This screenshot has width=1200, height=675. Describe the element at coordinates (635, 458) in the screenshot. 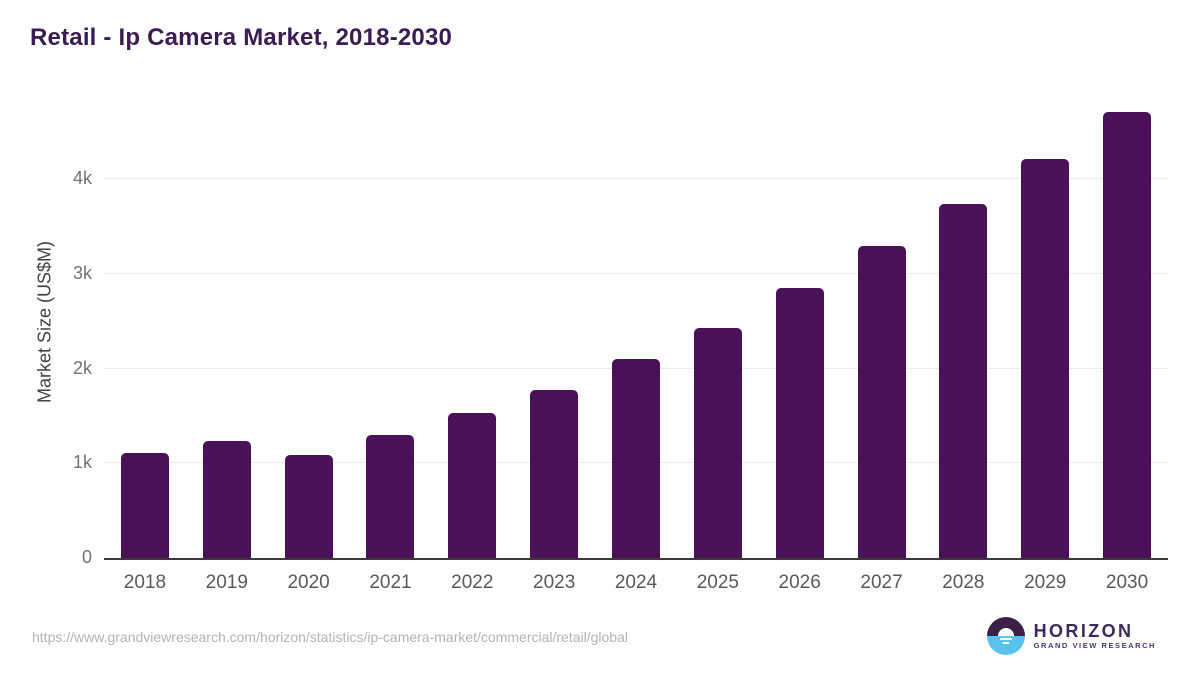

I see `bar-2024` at that location.